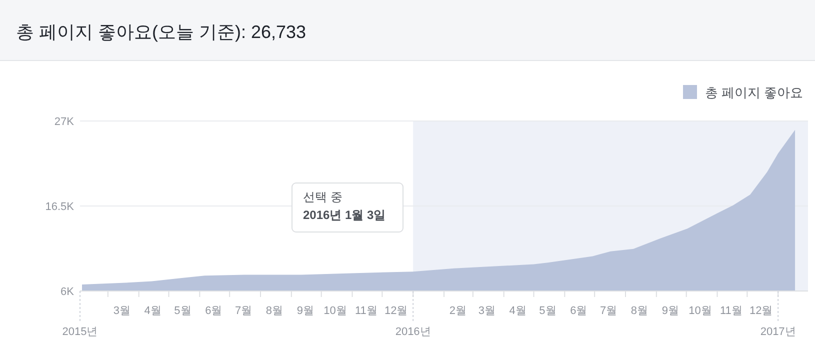 The height and width of the screenshot is (340, 815). I want to click on y-tick-label: 6K, so click(67, 292).